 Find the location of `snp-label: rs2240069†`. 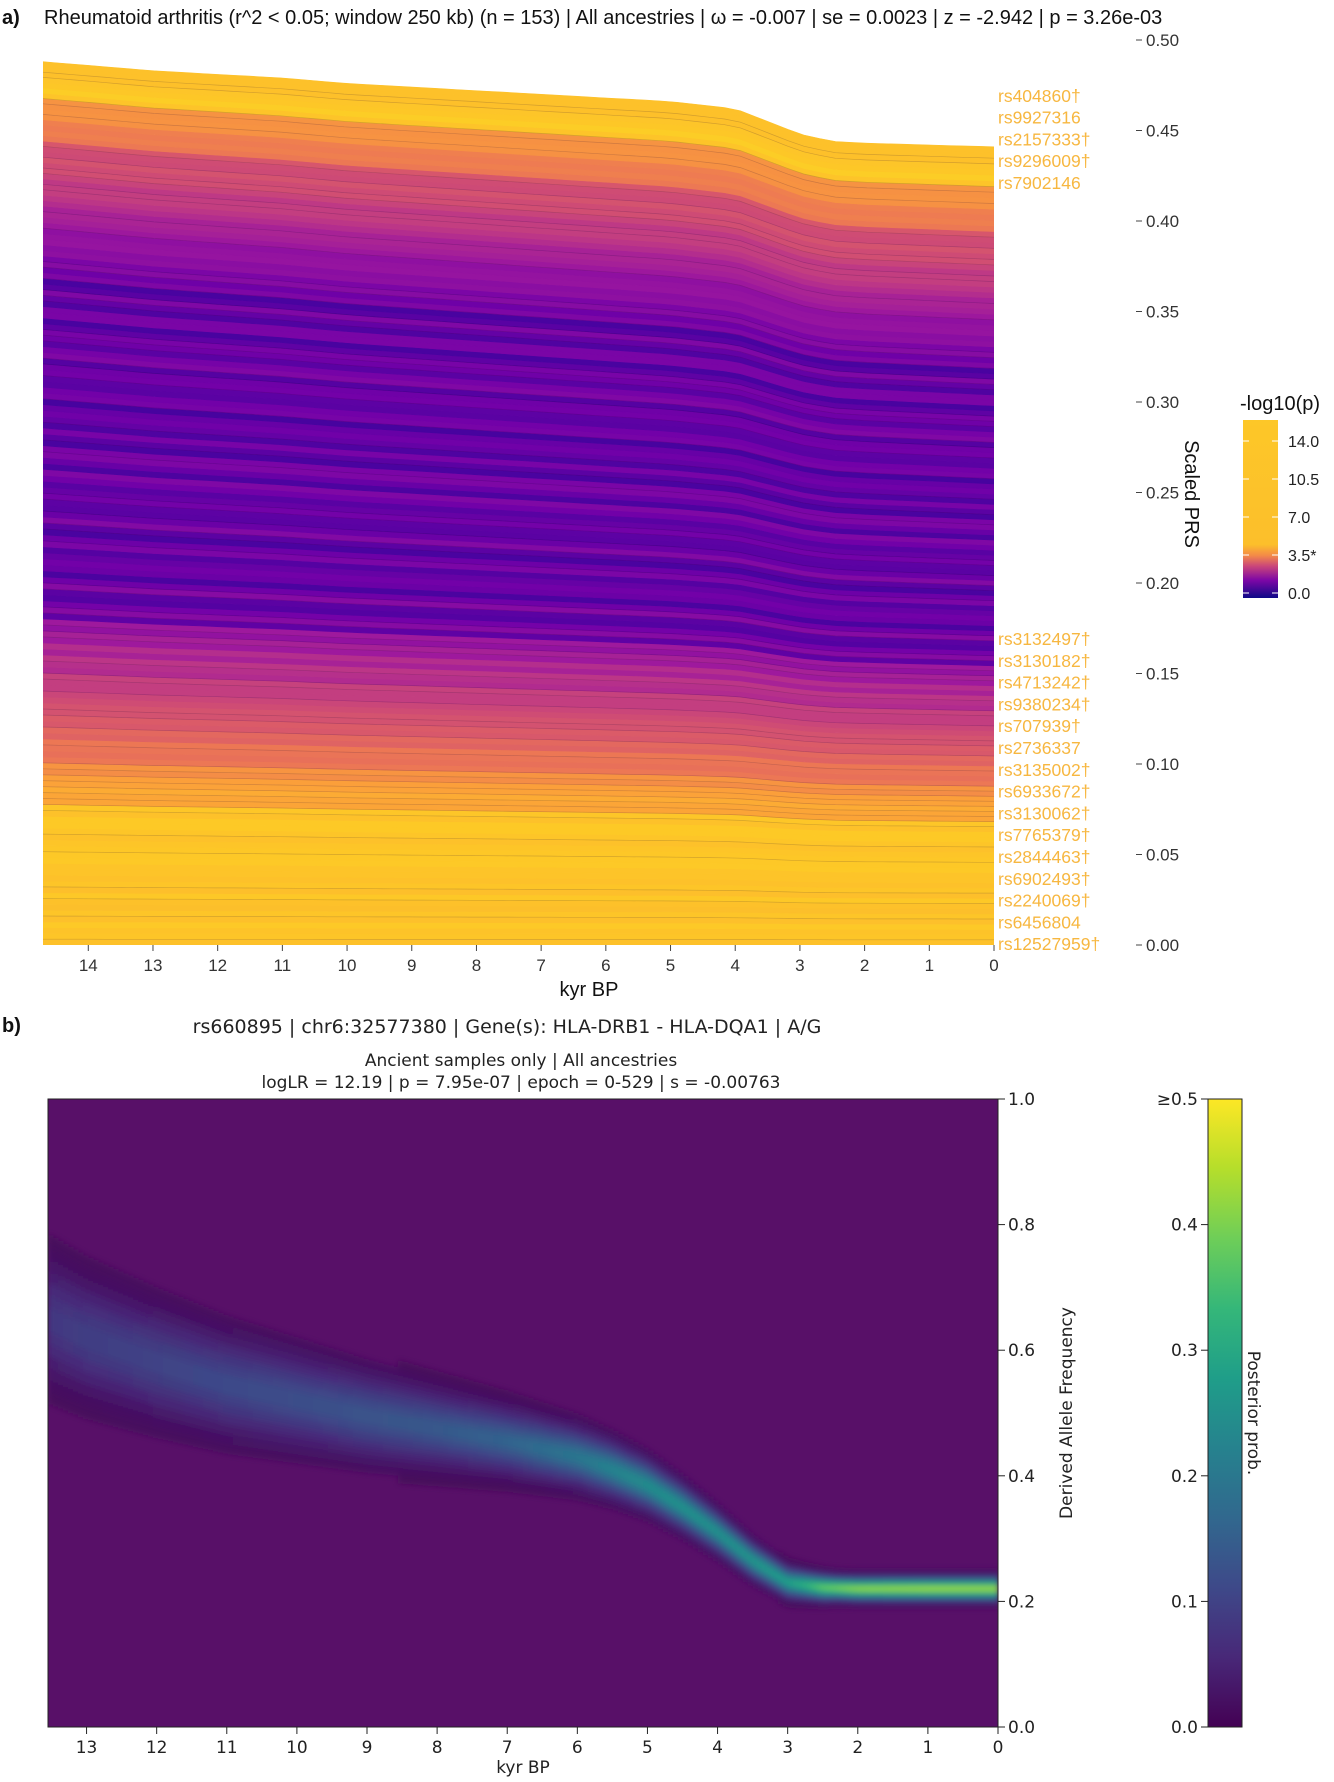

snp-label: rs2240069† is located at coordinates (1044, 901).